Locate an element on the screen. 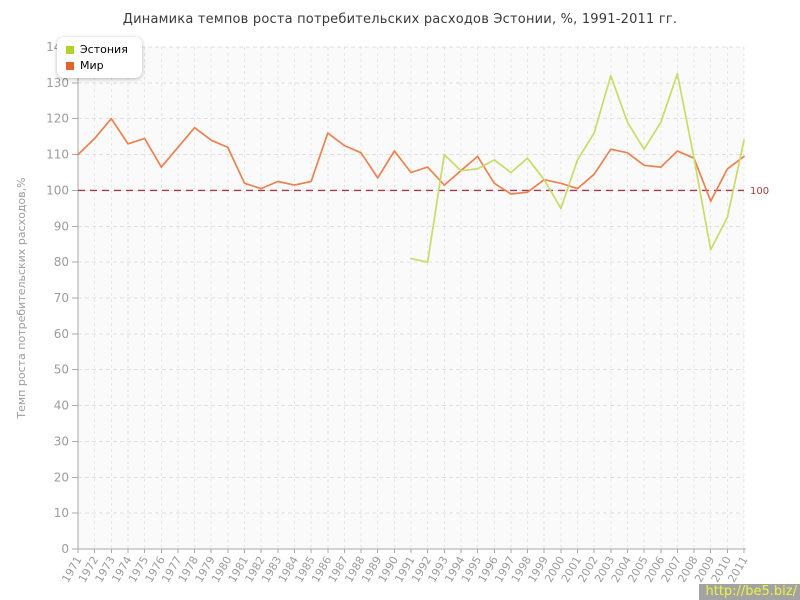 The image size is (800, 600). svg-text: 30 is located at coordinates (61, 441).